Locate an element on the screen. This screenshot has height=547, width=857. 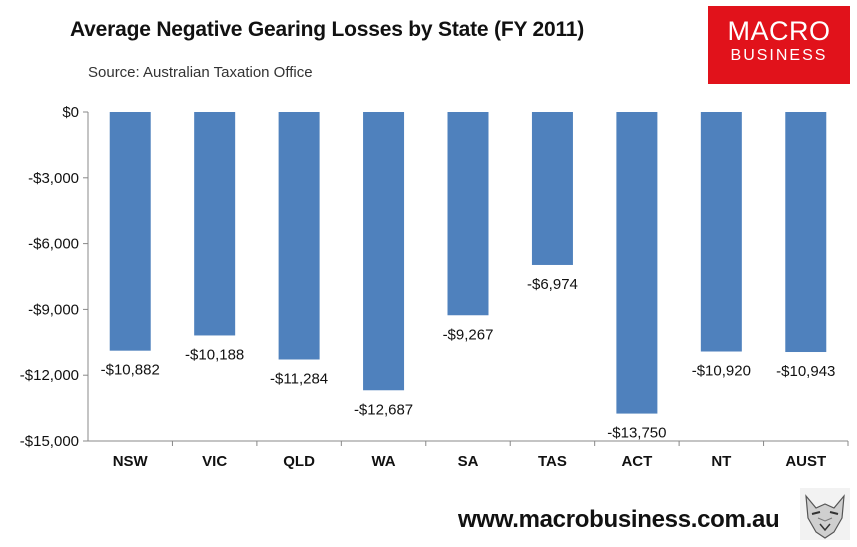
x-tick-label: SA is located at coordinates (468, 461).